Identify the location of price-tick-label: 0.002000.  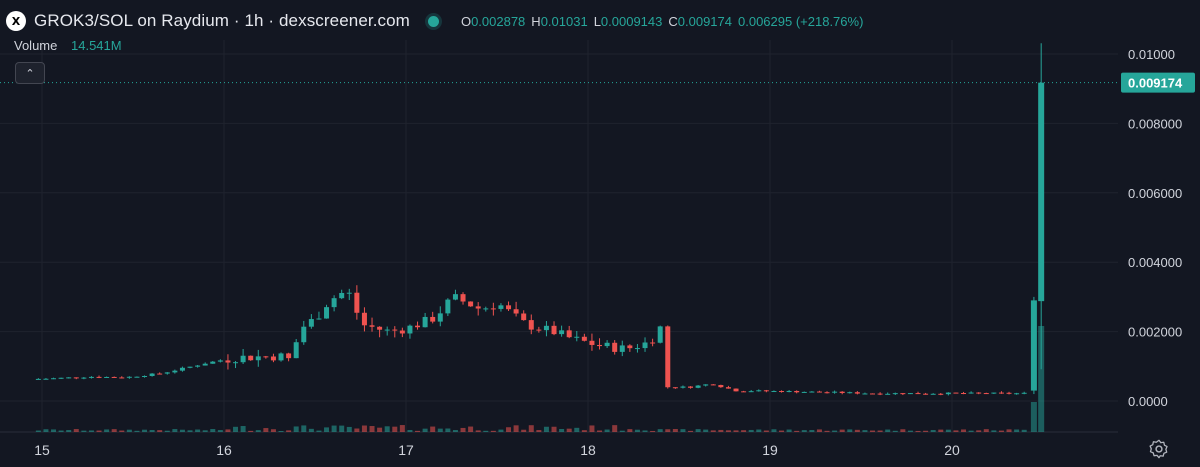
(1155, 332).